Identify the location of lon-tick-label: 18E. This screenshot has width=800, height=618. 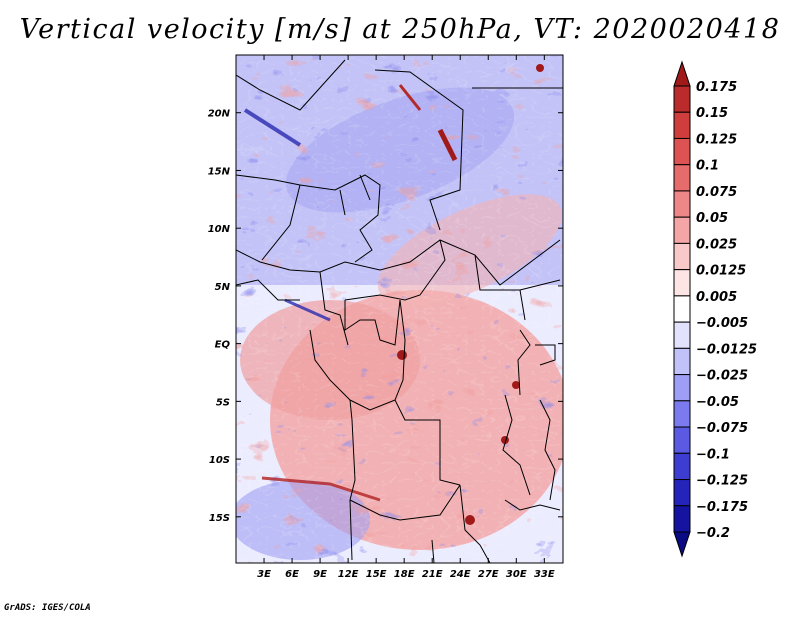
(404, 574).